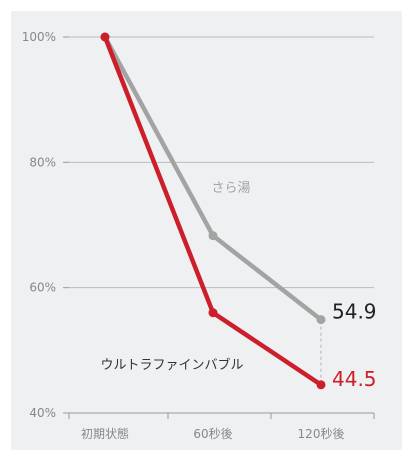 Image resolution: width=412 pixels, height=460 pixels. I want to click on x-tick-label: 120秒後, so click(321, 434).